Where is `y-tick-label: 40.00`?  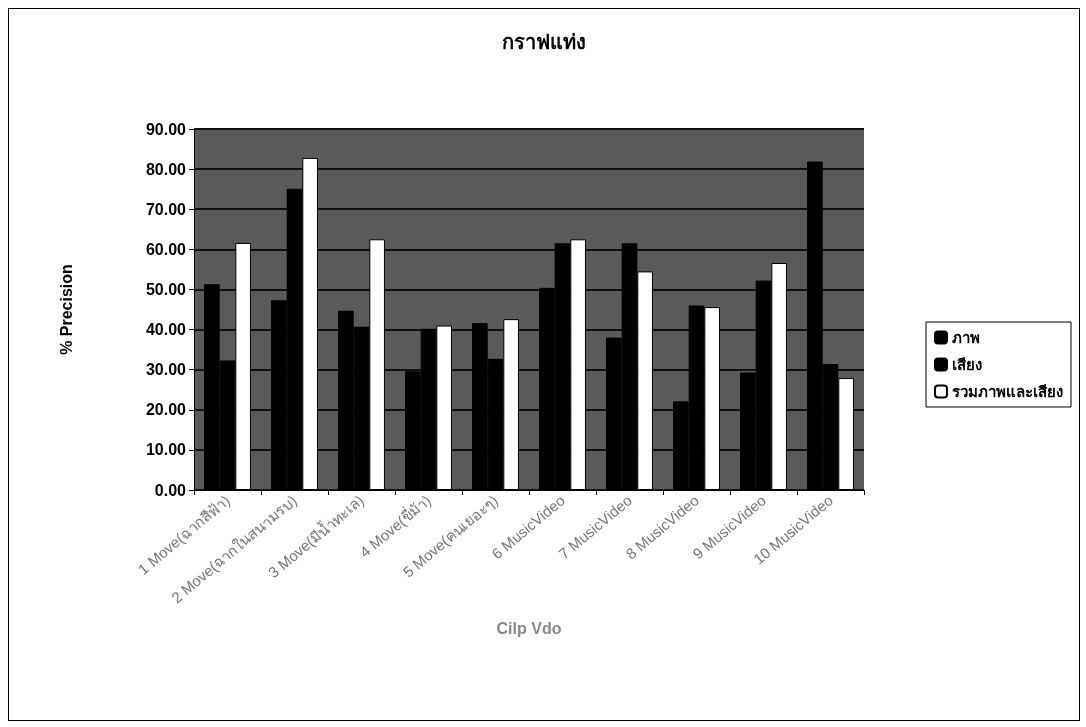
y-tick-label: 40.00 is located at coordinates (166, 330).